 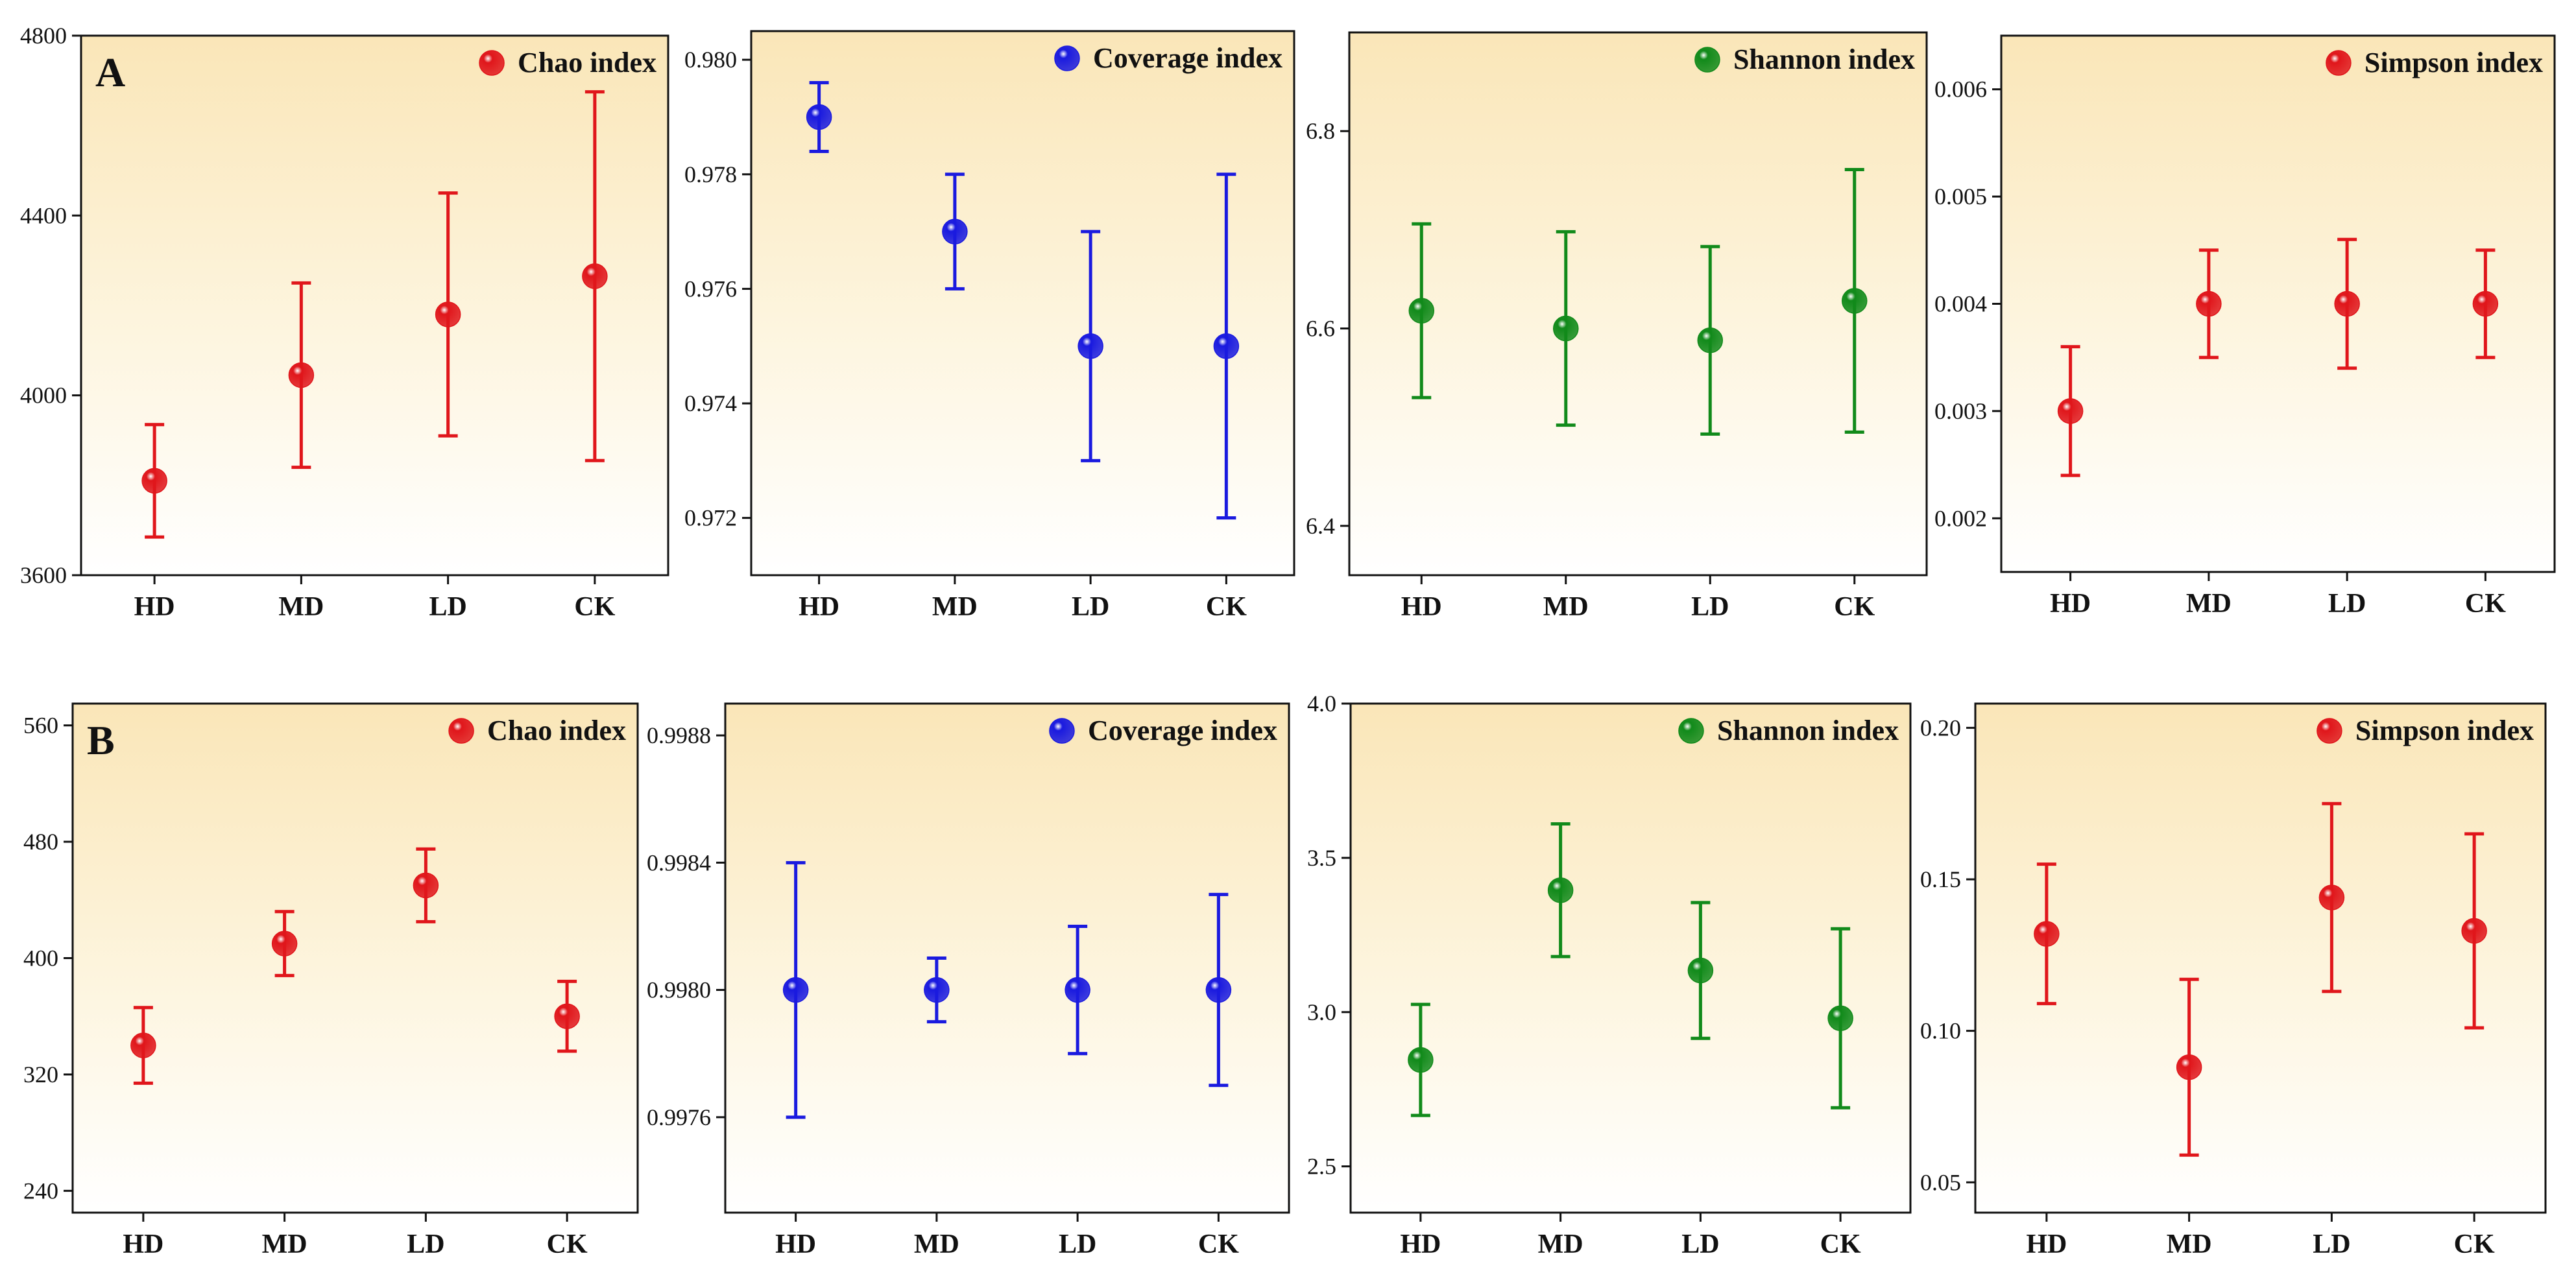 What do you see at coordinates (40, 1191) in the screenshot?
I see `y-tick-label: 240` at bounding box center [40, 1191].